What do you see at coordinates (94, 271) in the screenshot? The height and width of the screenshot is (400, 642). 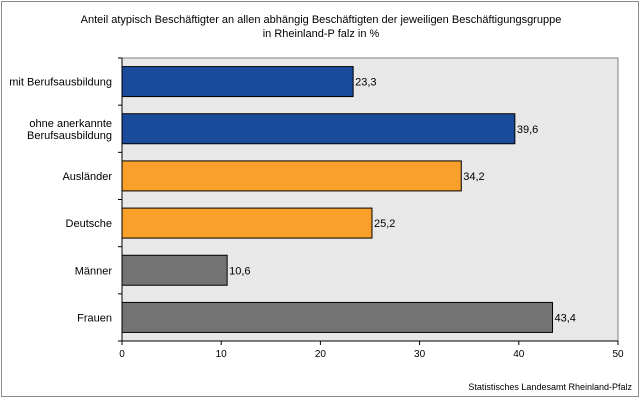 I see `category-label: Männer` at bounding box center [94, 271].